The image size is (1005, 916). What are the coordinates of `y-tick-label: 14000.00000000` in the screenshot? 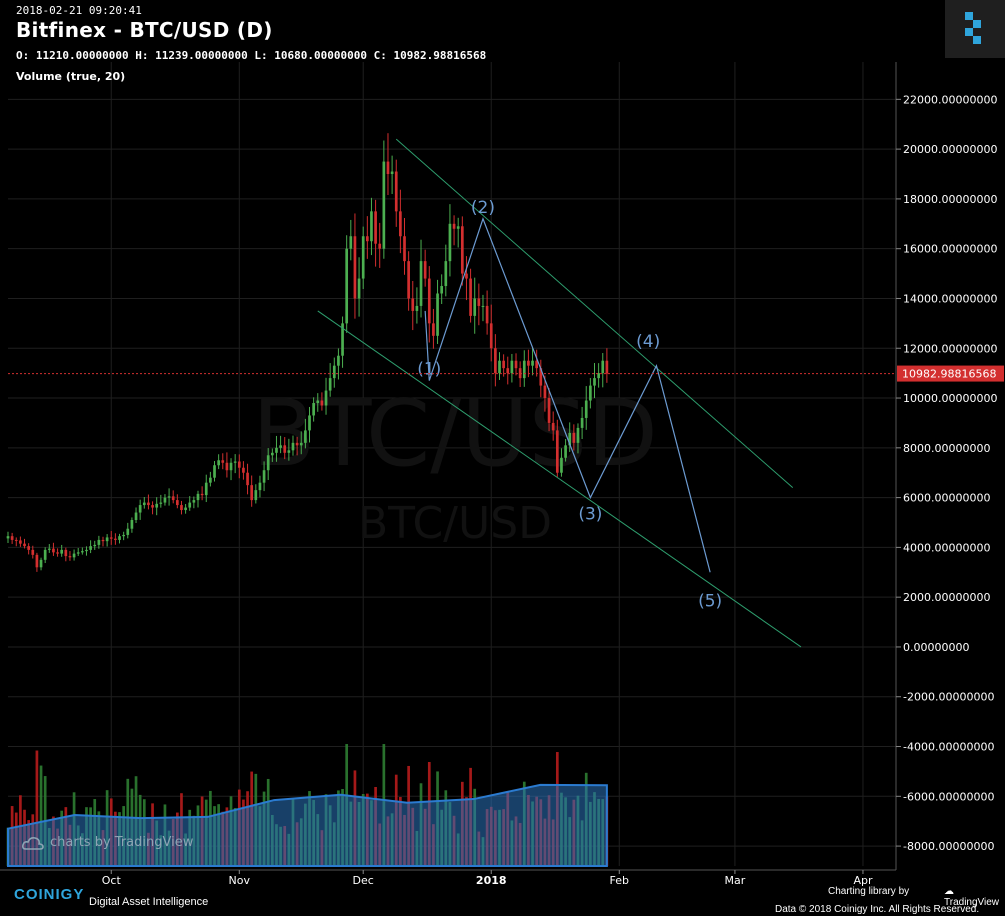 It's located at (950, 298).